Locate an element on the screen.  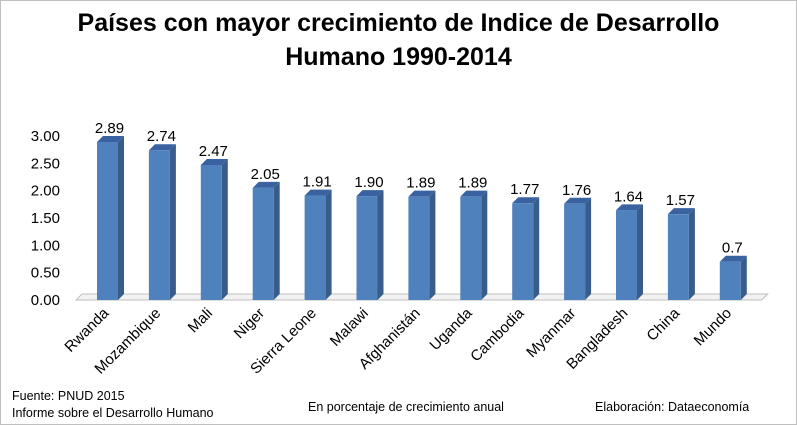
y-tick-label: 3.00 is located at coordinates (45, 136).